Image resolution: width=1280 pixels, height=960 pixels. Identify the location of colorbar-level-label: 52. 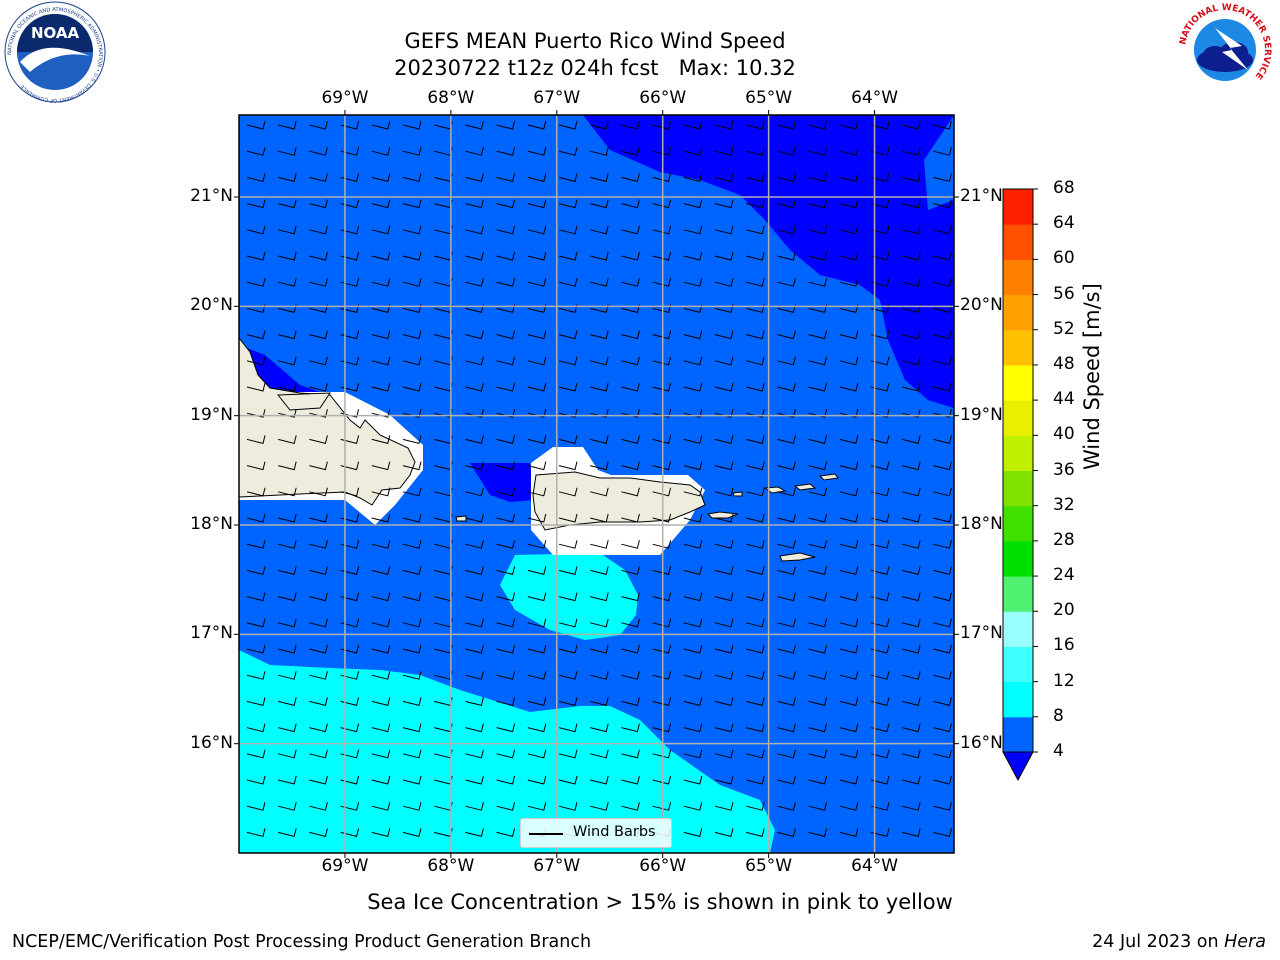
(1064, 328).